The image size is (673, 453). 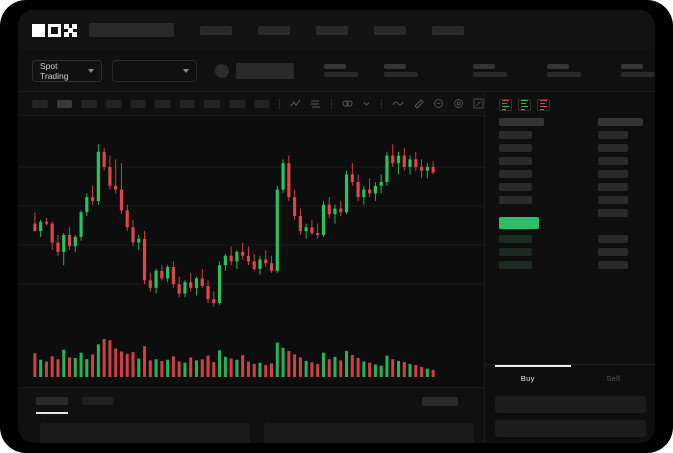 I want to click on bottom-panels, so click(x=251, y=431).